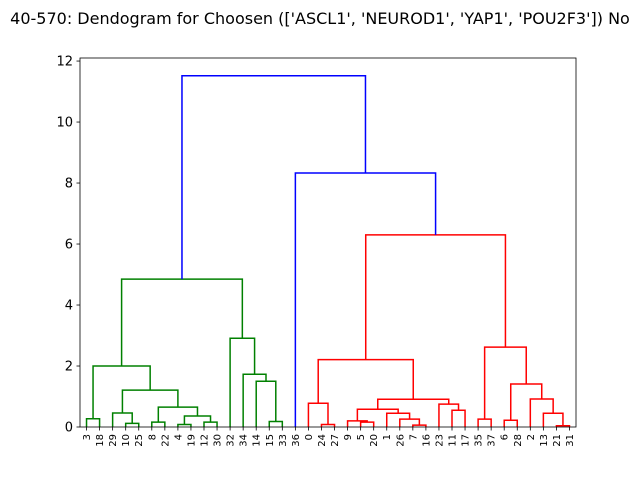  I want to click on y-tick-label-2: 2, so click(69, 367).